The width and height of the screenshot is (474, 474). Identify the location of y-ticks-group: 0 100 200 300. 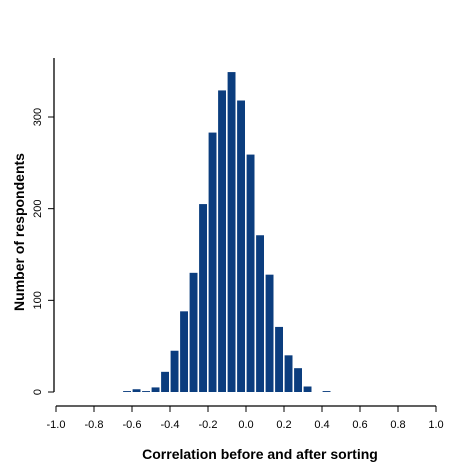
(43, 251).